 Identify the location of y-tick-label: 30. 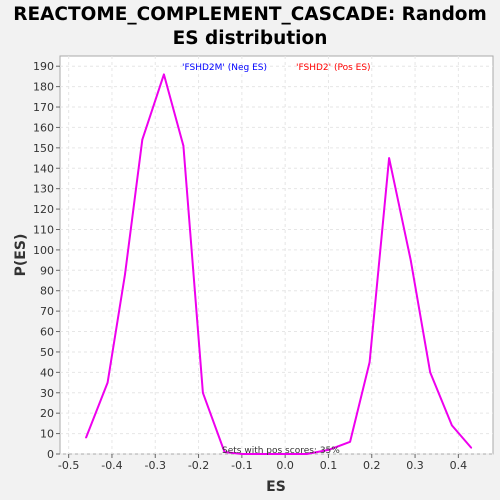
(47, 393).